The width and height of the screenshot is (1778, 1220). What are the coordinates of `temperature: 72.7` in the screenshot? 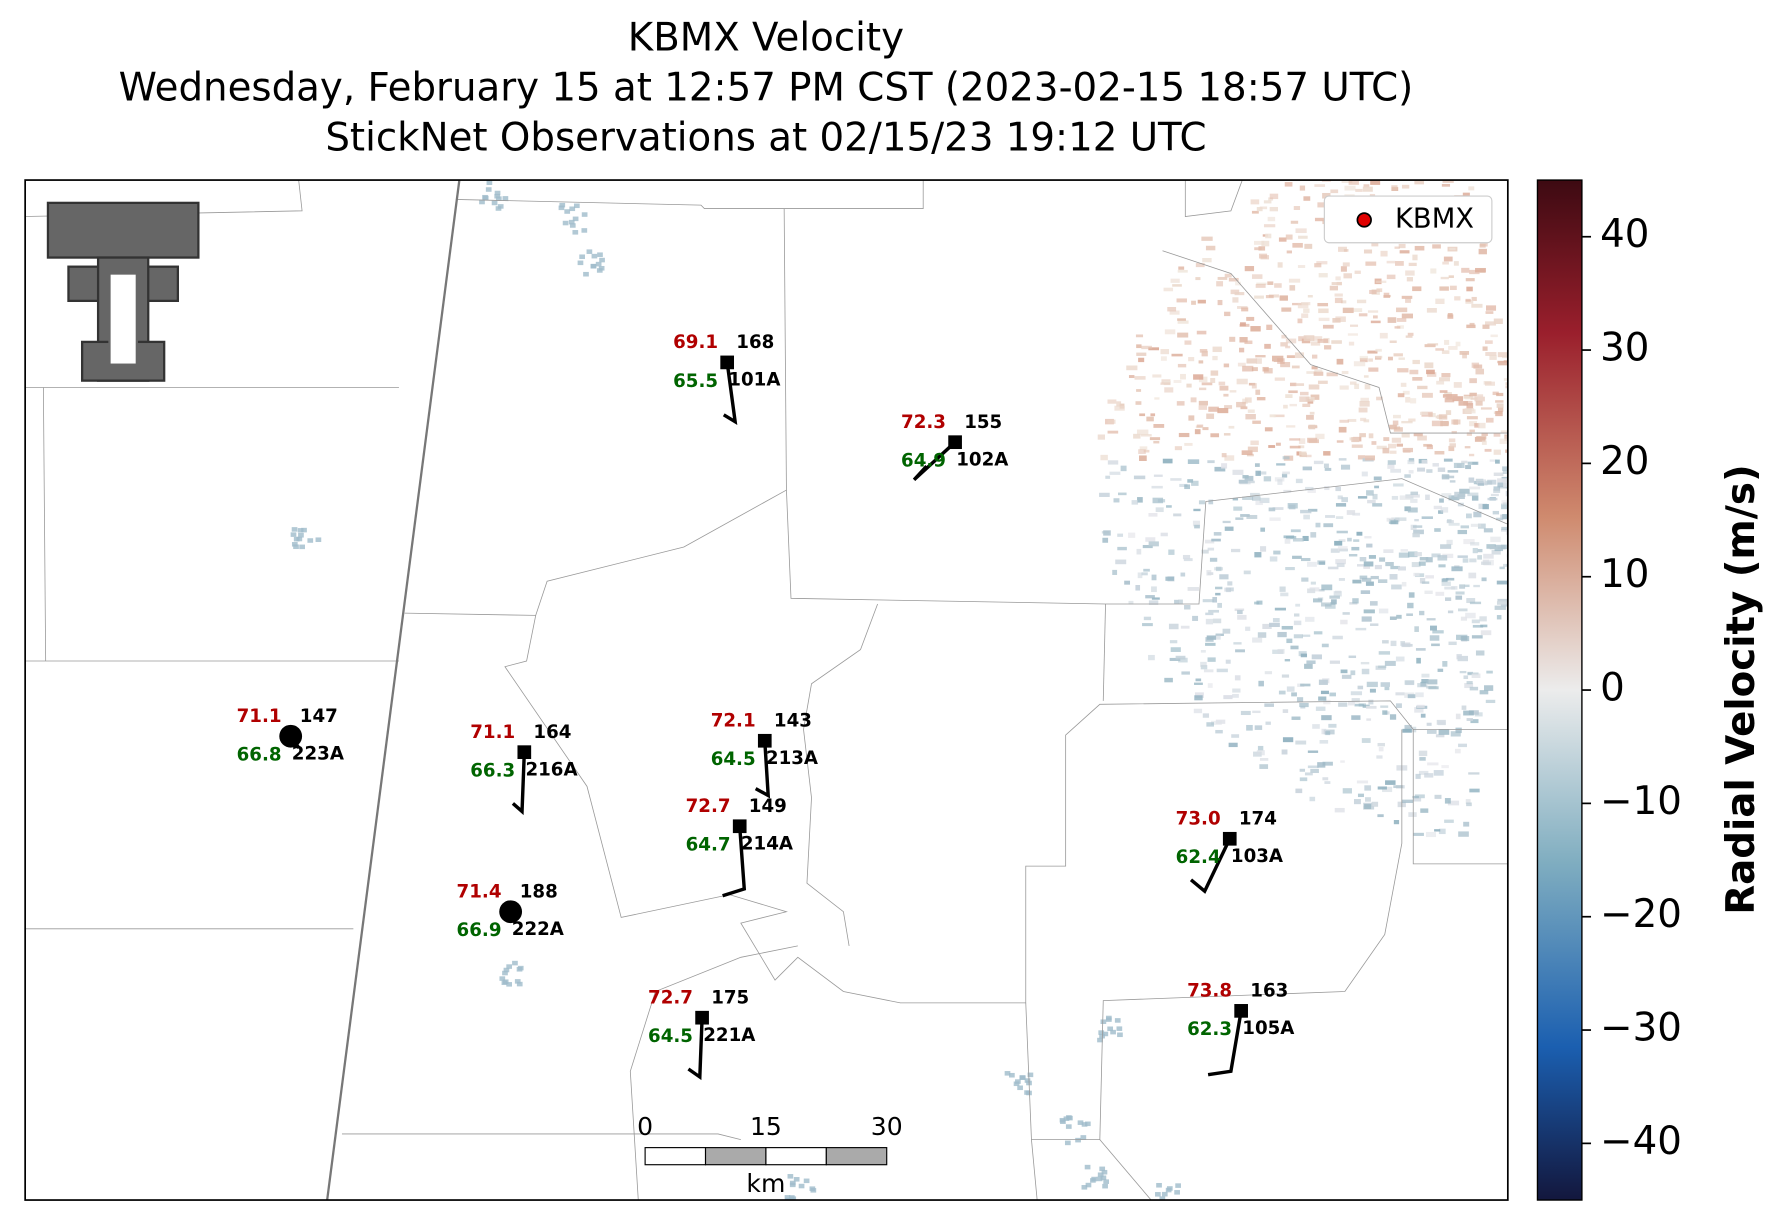 It's located at (708, 806).